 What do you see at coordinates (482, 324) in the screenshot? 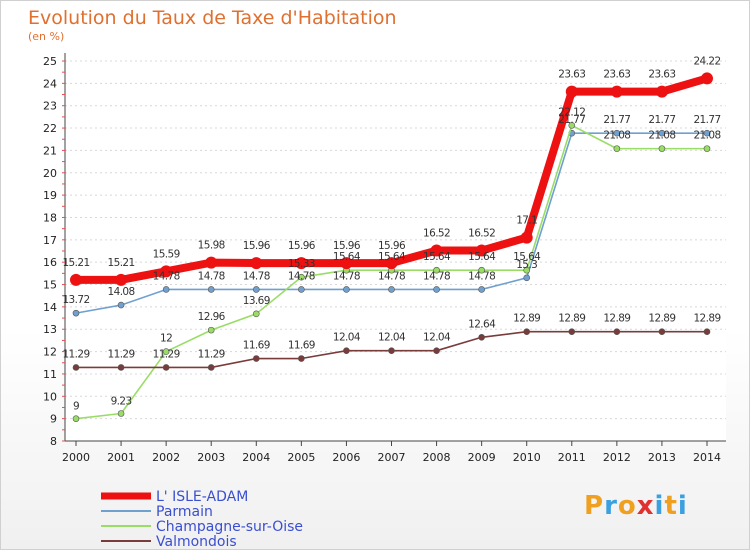
I see `data-label: 12.64` at bounding box center [482, 324].